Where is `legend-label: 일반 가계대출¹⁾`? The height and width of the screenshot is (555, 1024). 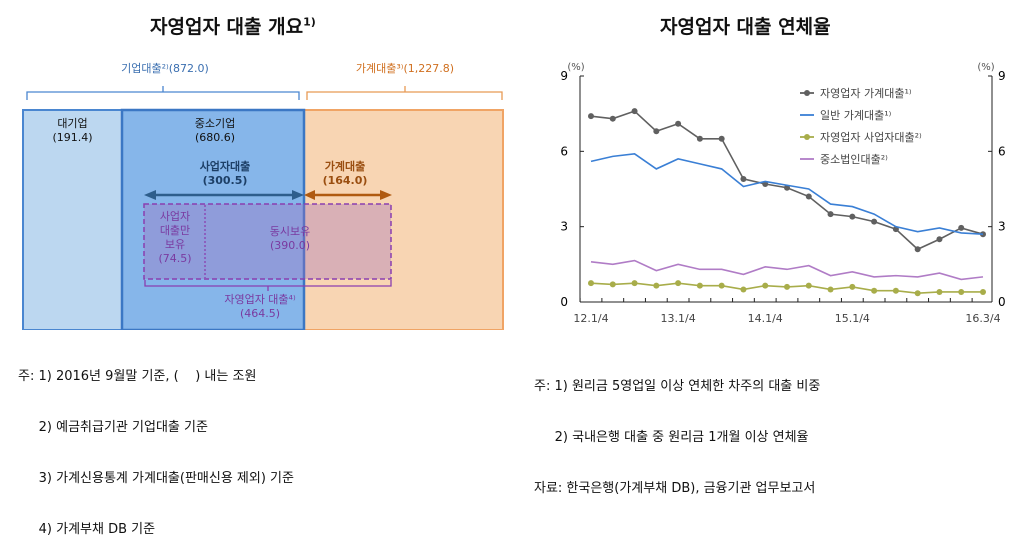 legend-label: 일반 가계대출¹⁾ is located at coordinates (856, 115).